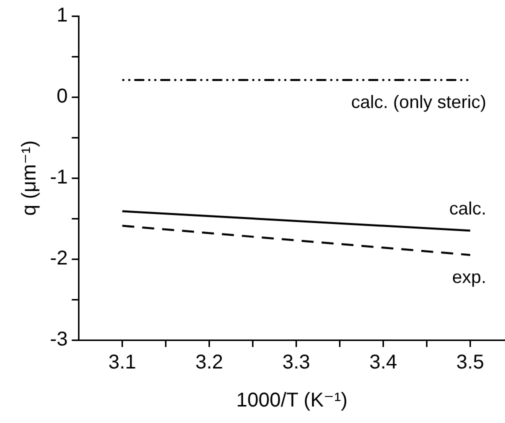 The height and width of the screenshot is (423, 505). Describe the element at coordinates (59, 259) in the screenshot. I see `y-tick-label: -2` at that location.